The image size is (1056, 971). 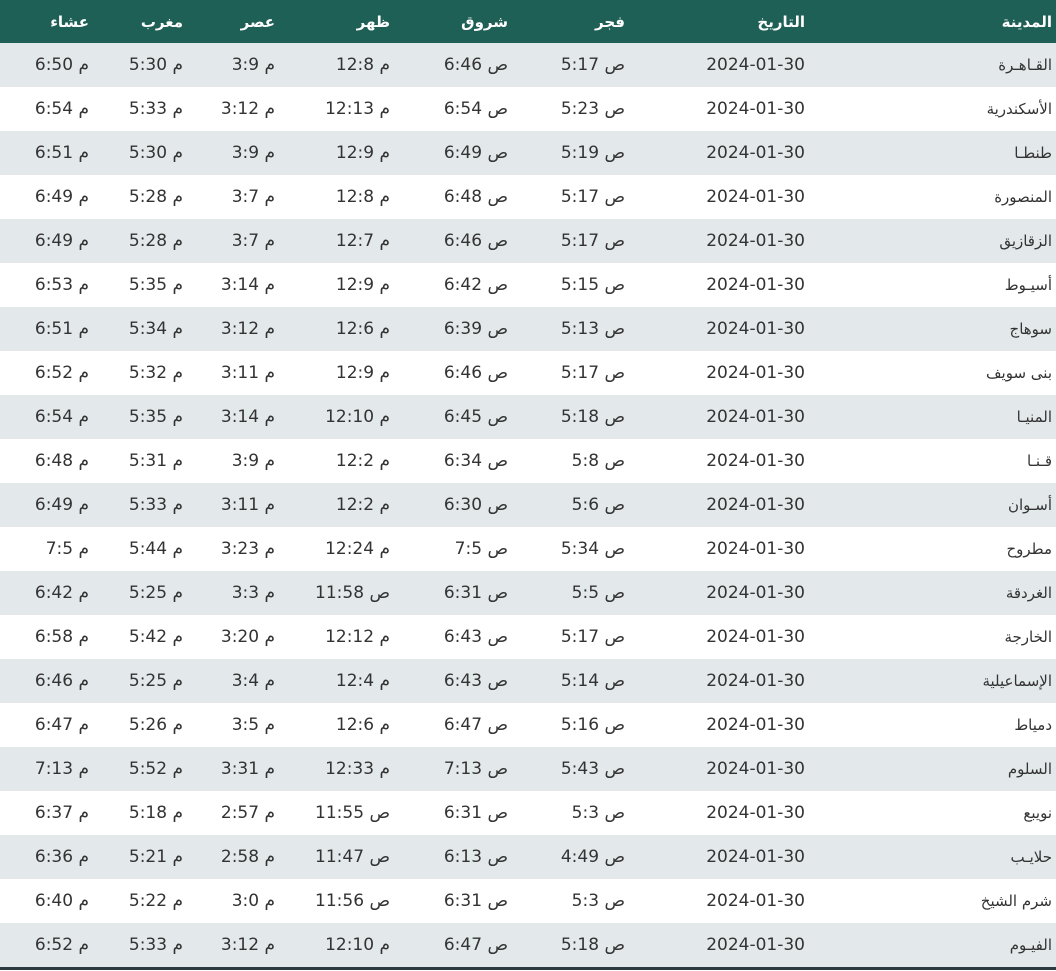 What do you see at coordinates (61, 901) in the screenshot?
I see `cell-isha: 6:40 م` at bounding box center [61, 901].